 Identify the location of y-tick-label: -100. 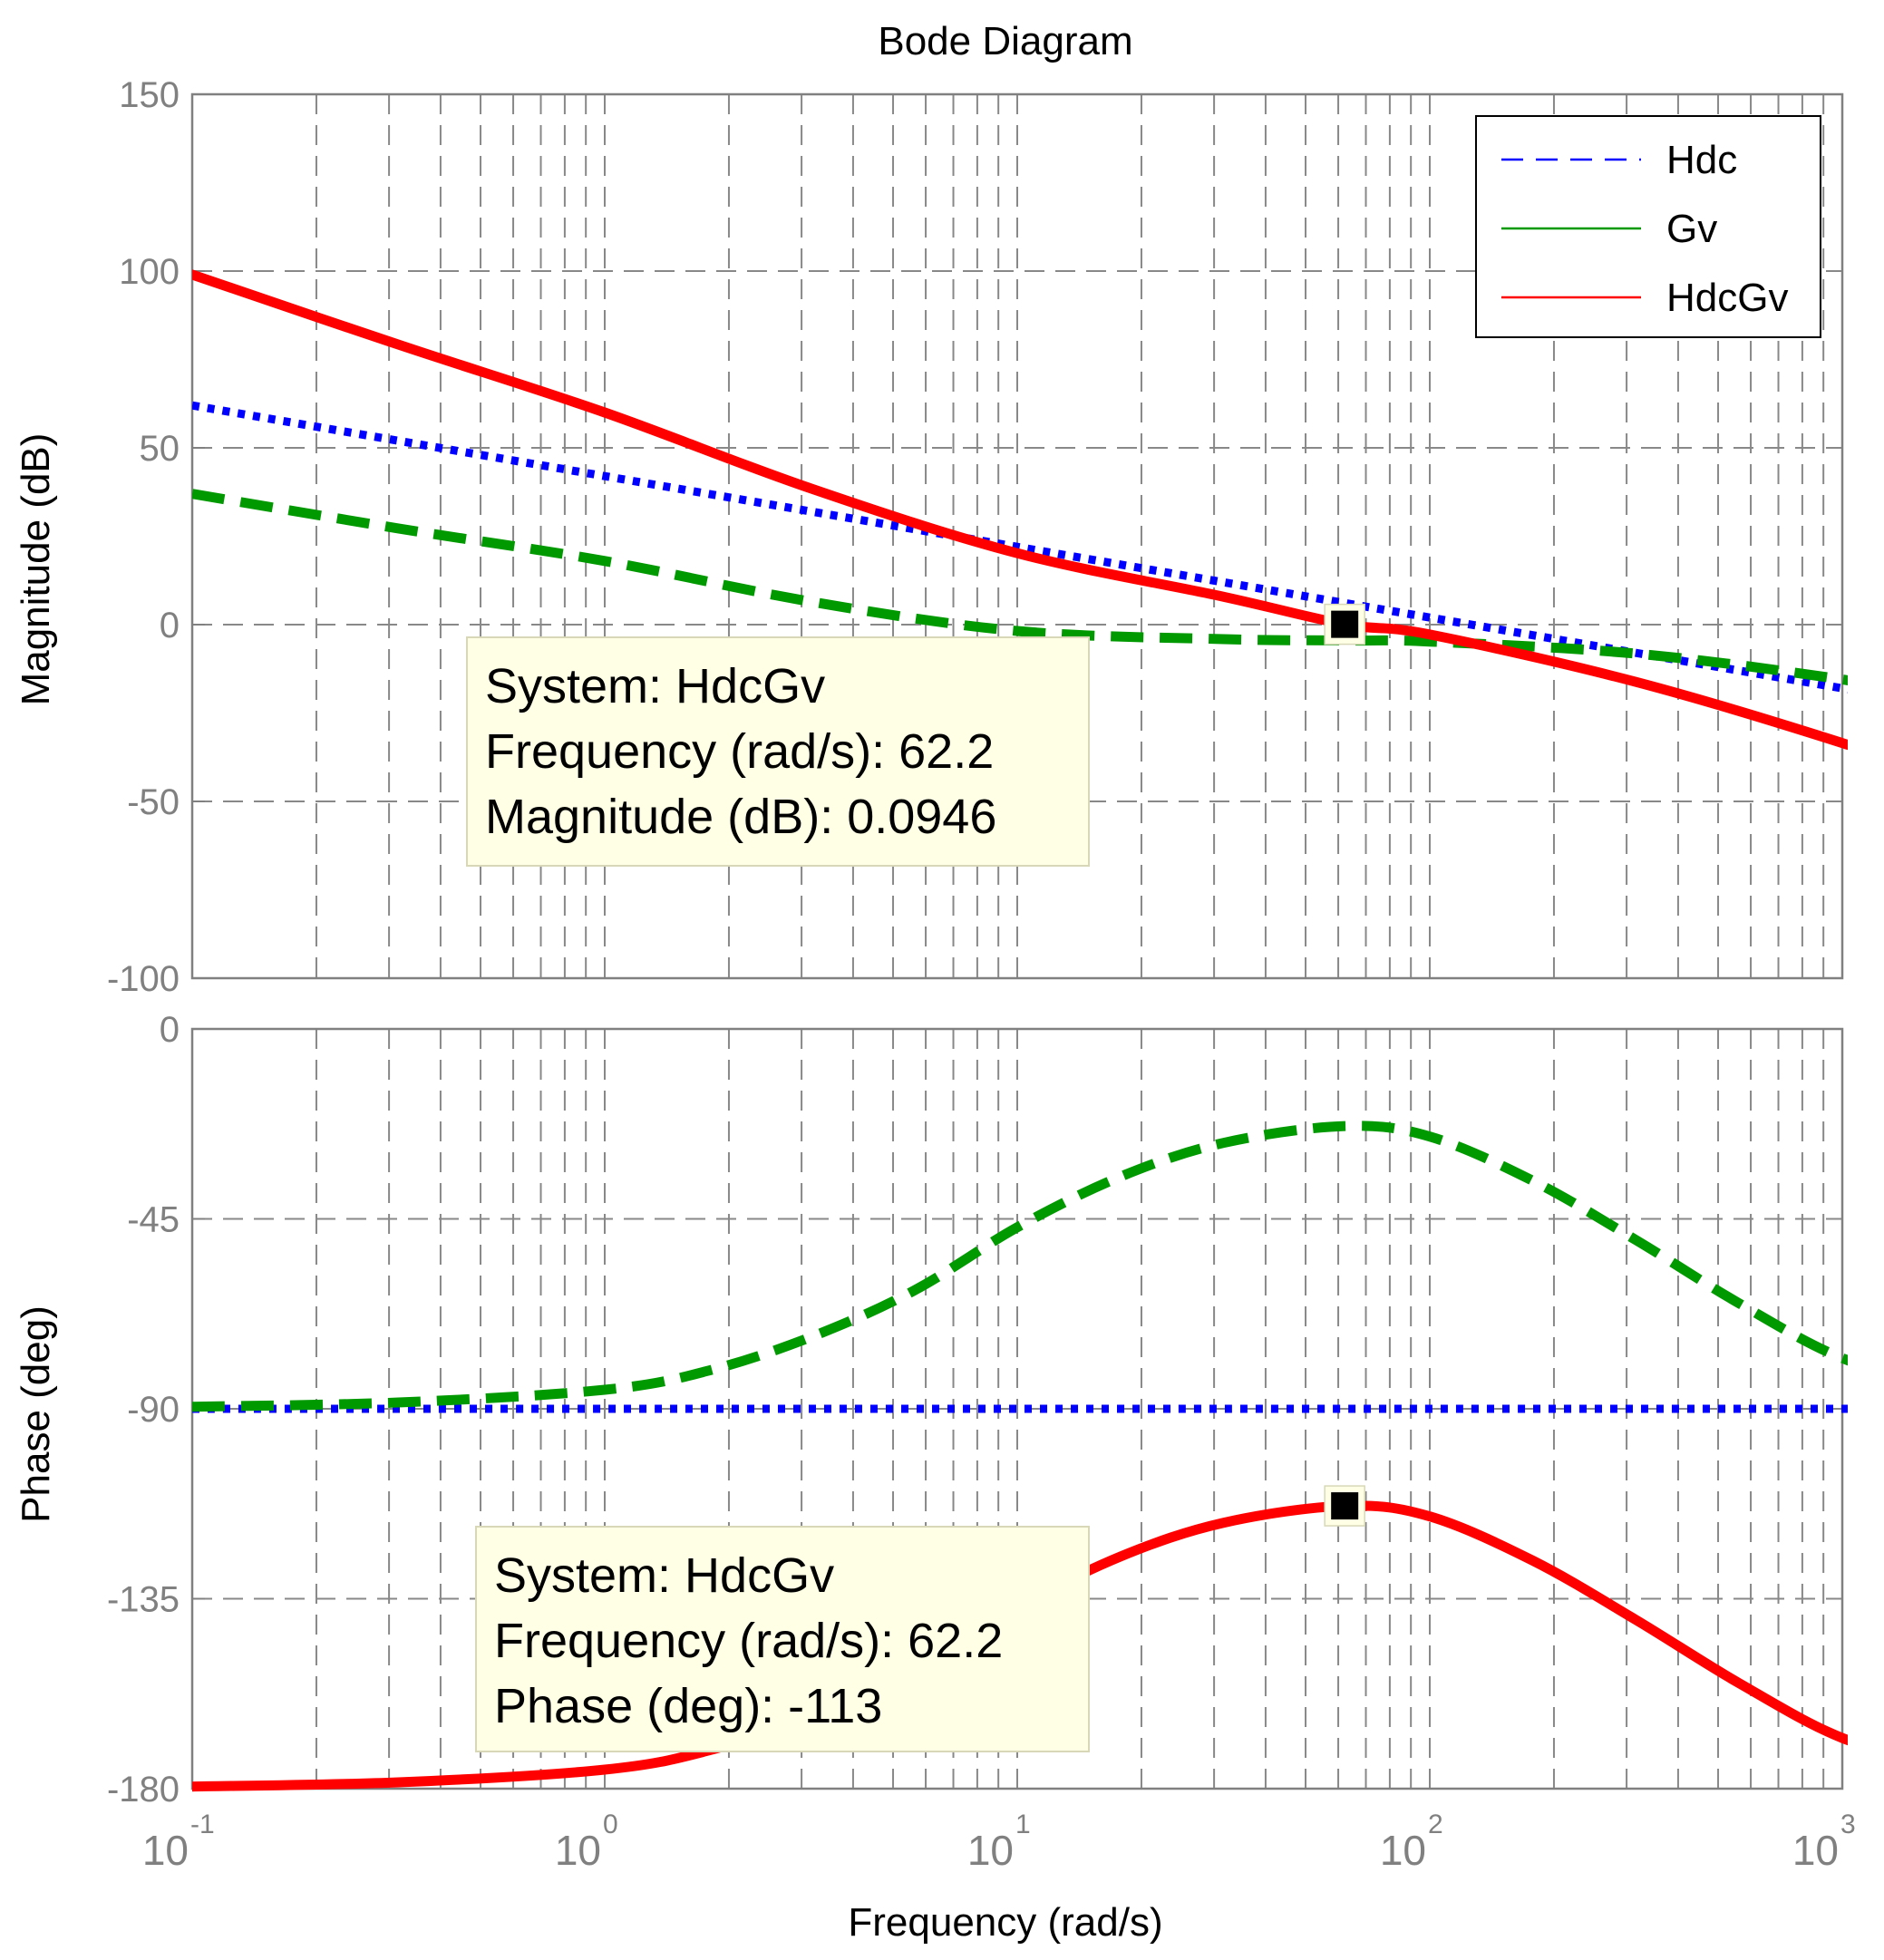
(144, 979).